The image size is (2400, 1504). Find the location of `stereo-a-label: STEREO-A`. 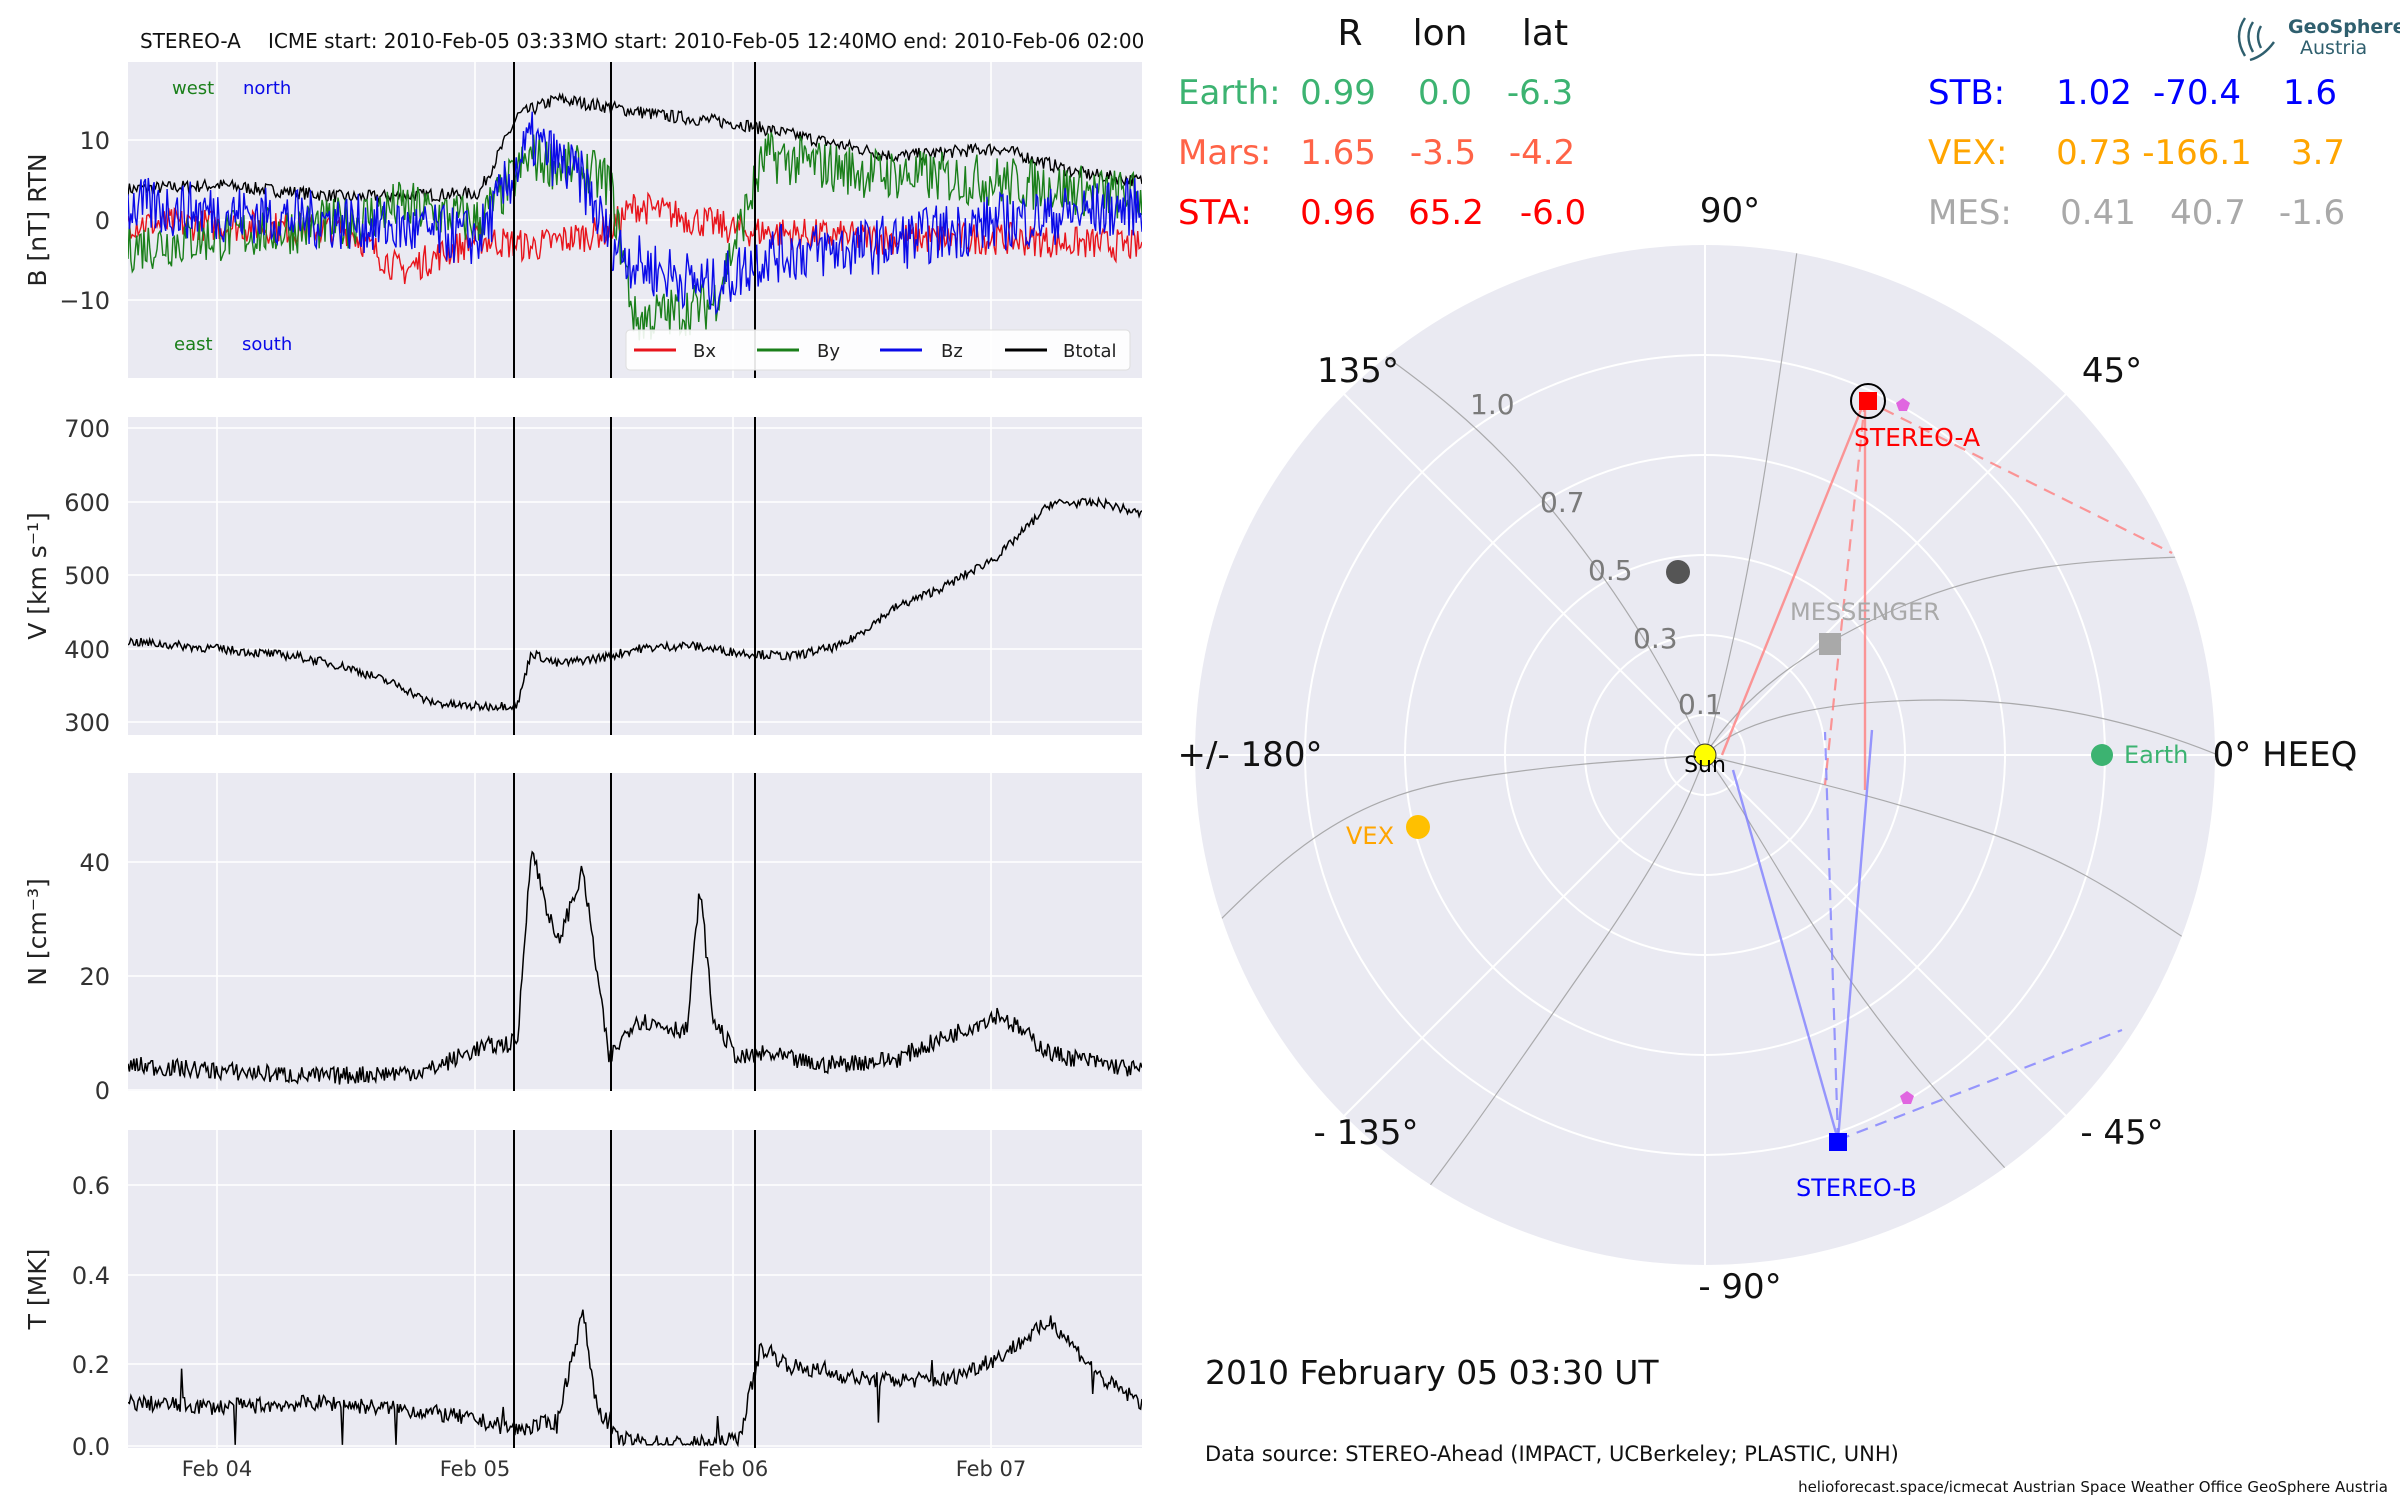

stereo-a-label: STEREO-A is located at coordinates (1917, 437).